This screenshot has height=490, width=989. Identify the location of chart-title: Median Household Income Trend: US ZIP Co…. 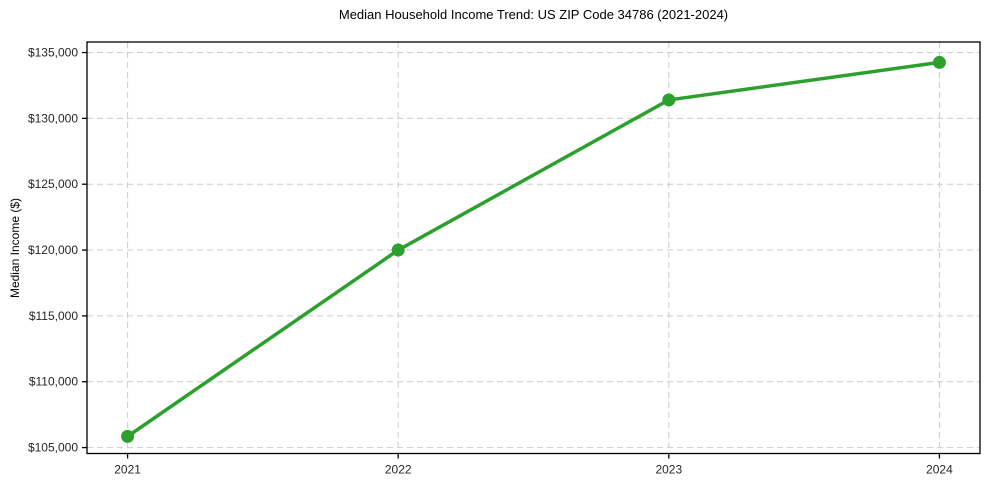
(533, 14).